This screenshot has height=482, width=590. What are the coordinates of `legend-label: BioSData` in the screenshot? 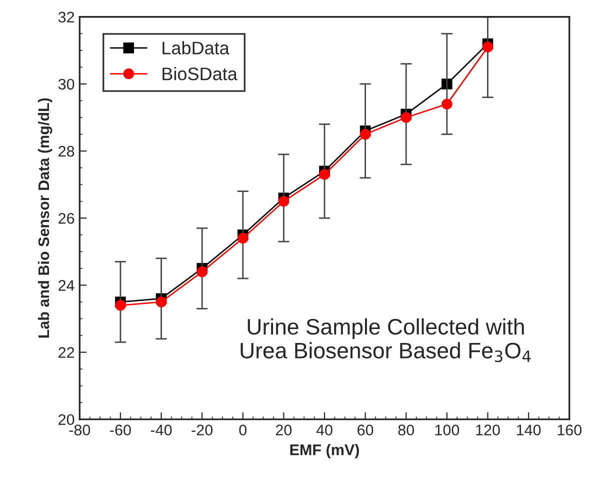 It's located at (200, 73).